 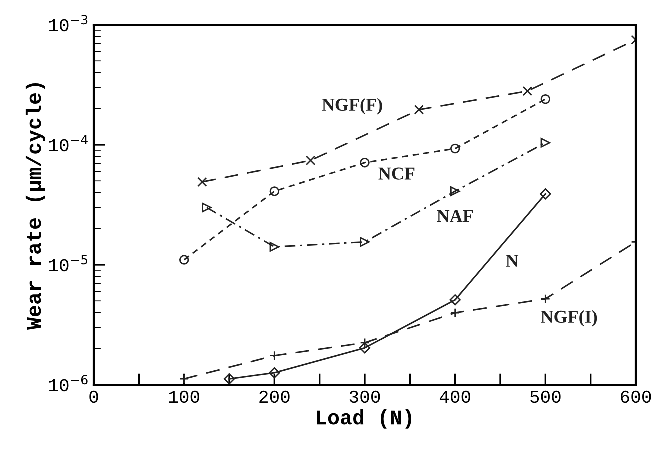 What do you see at coordinates (68, 23) in the screenshot?
I see `y-tick-label: 10$^{−3}$` at bounding box center [68, 23].